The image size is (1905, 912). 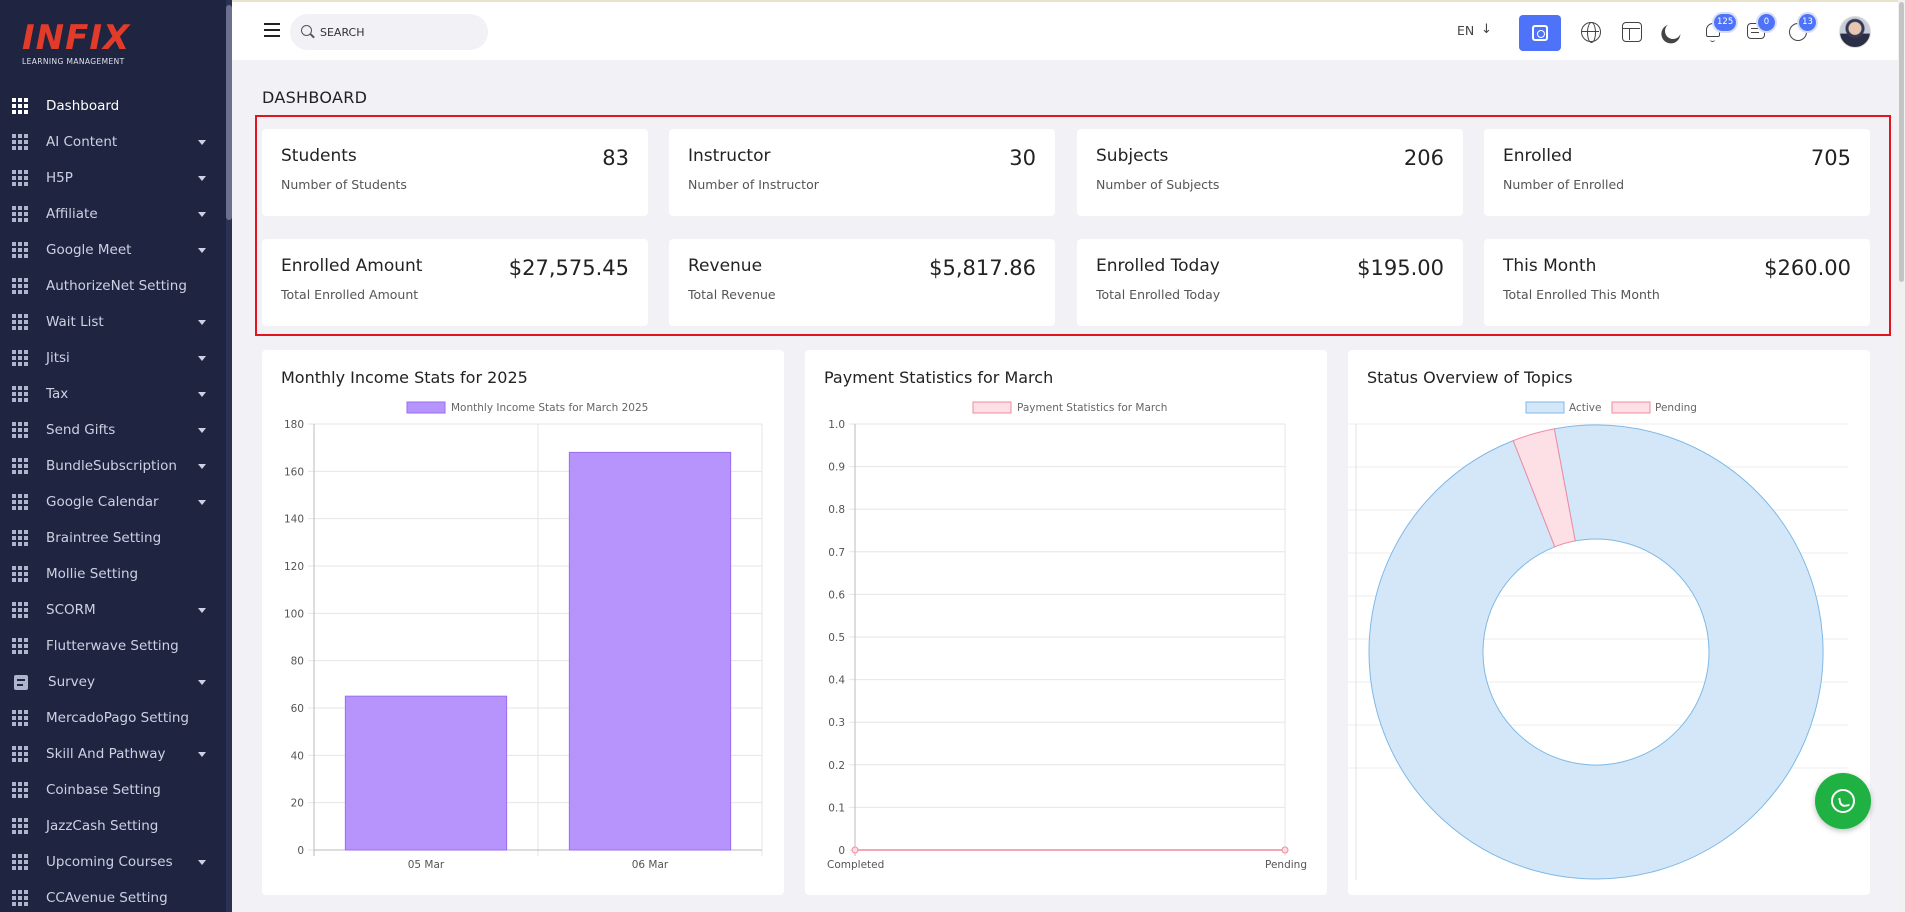 What do you see at coordinates (1598, 640) in the screenshot?
I see `topics-donut-chart: Active Pending` at bounding box center [1598, 640].